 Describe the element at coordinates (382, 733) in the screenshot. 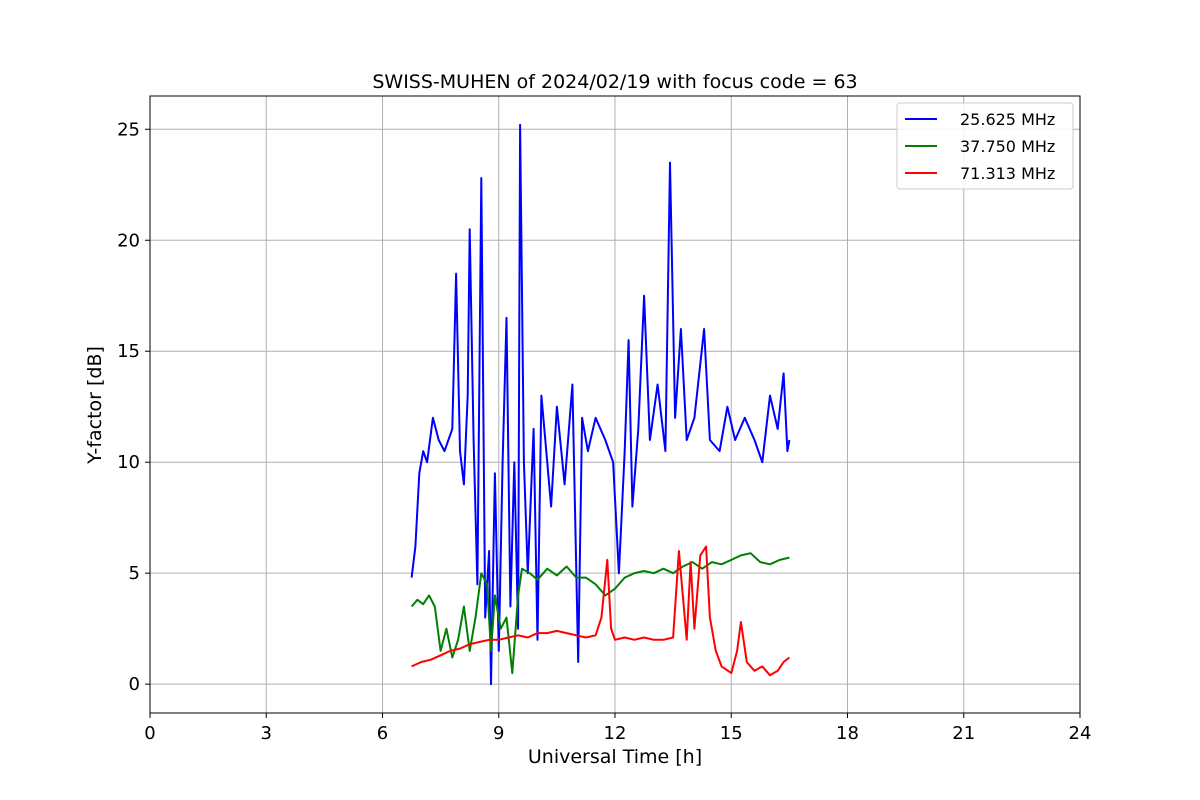

I see `x-tick-label: 6` at that location.